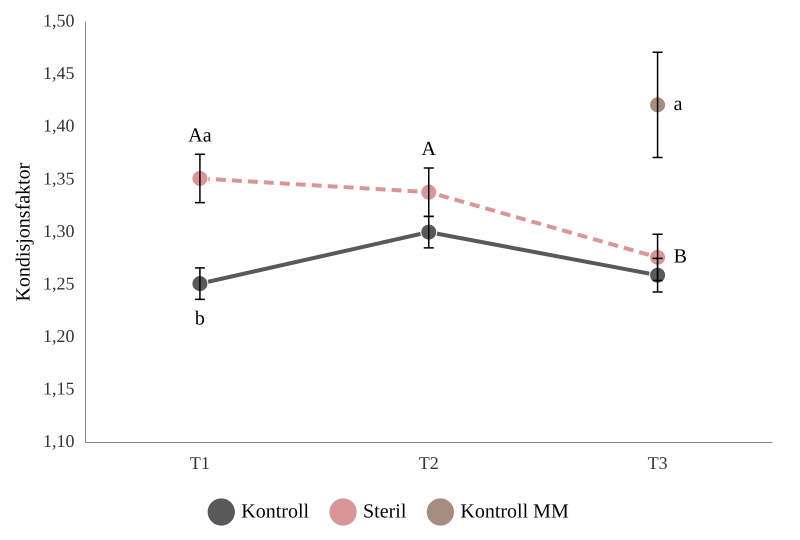 This screenshot has width=800, height=540. I want to click on legend-label: Steril, so click(385, 511).